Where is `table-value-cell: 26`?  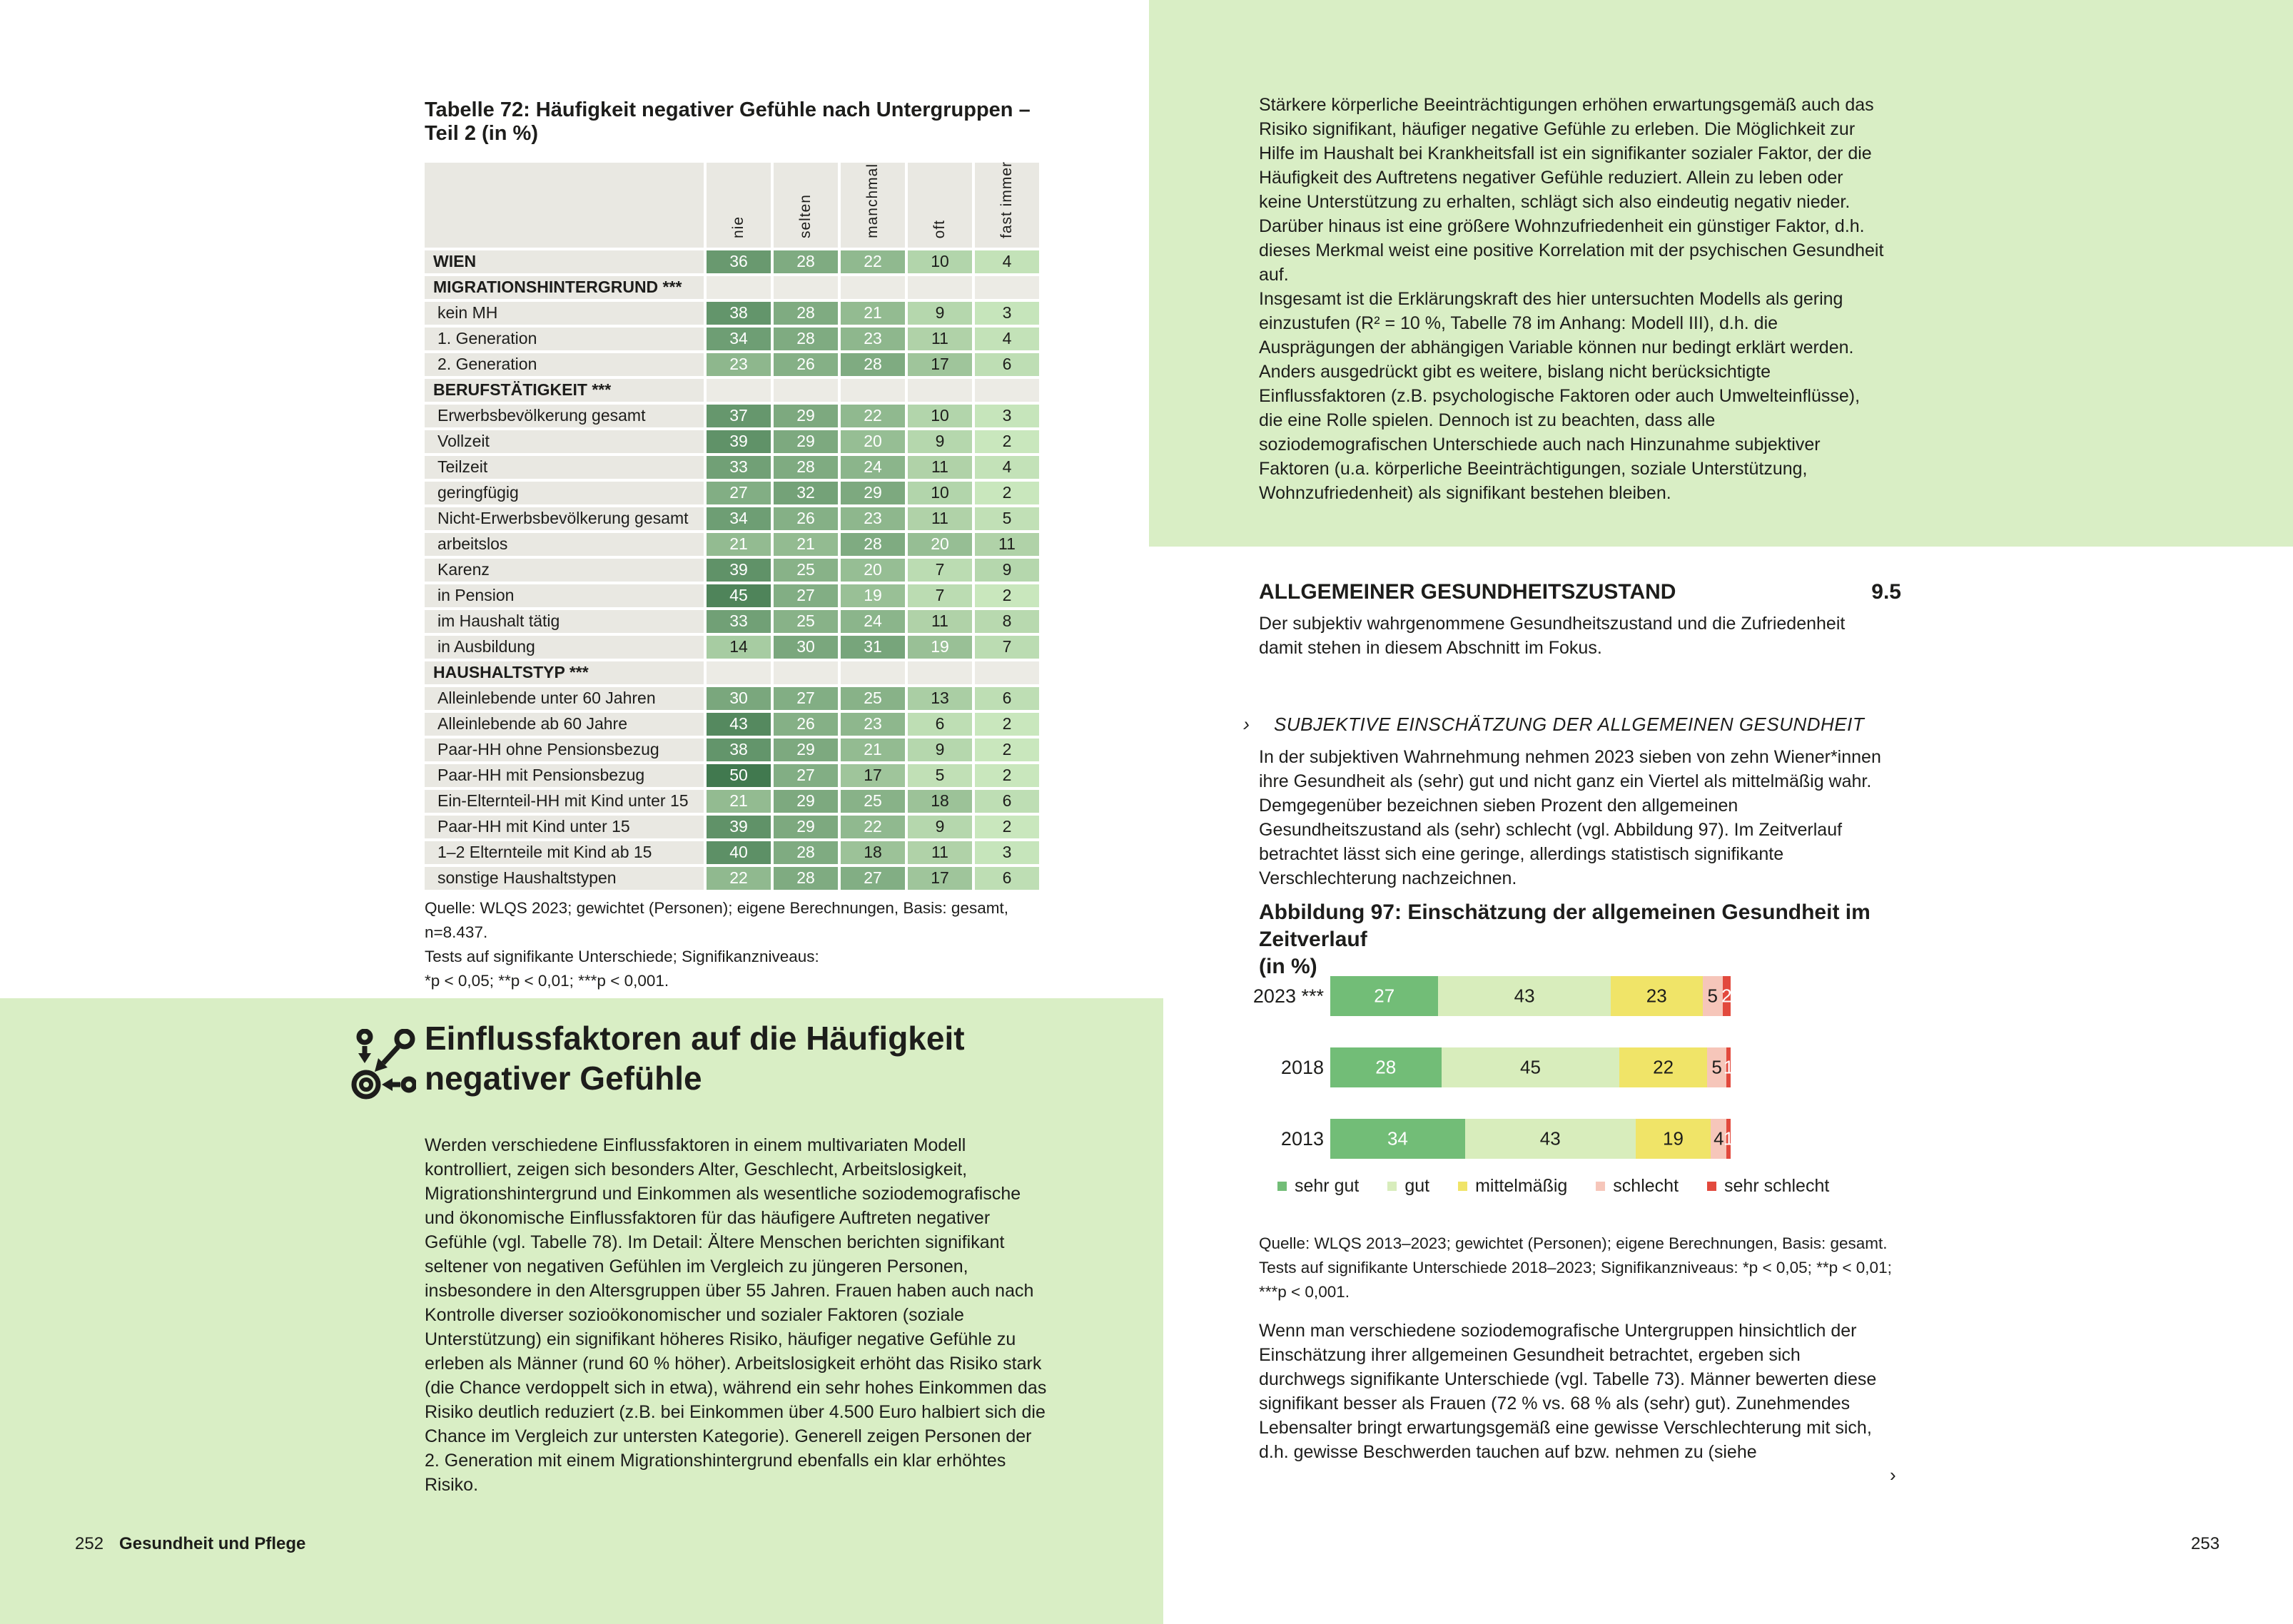
table-value-cell: 26 is located at coordinates (806, 364).